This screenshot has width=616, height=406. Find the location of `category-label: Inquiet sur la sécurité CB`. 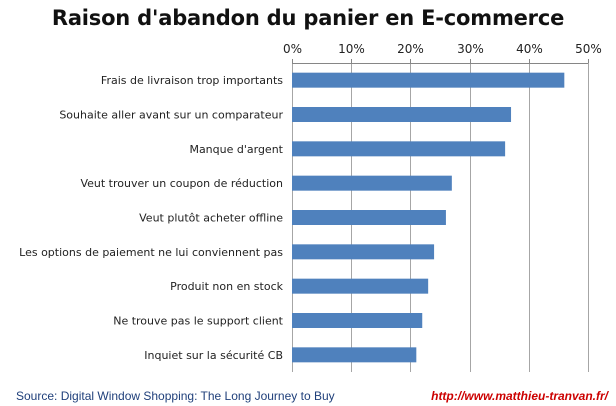

category-label: Inquiet sur la sécurité CB is located at coordinates (213, 355).